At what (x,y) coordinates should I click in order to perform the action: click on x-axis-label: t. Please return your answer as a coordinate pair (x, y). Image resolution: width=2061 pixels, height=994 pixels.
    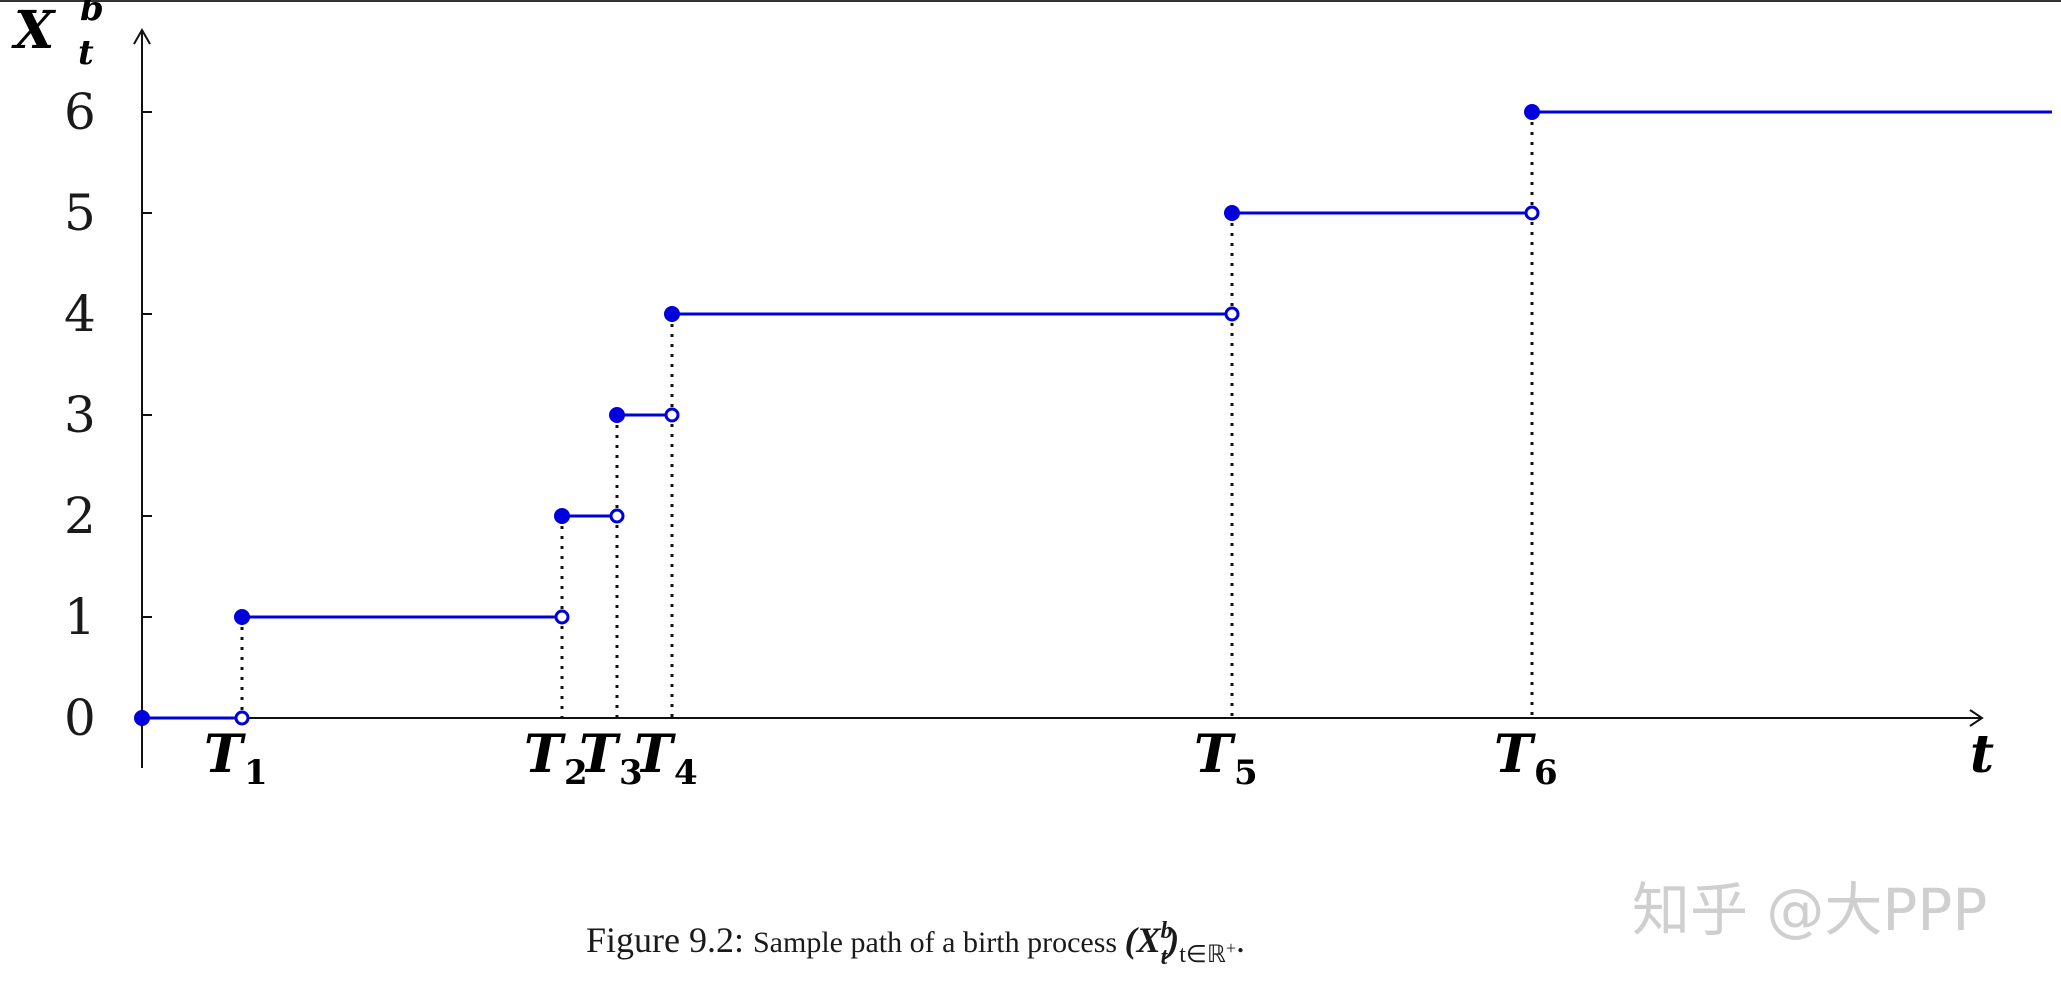
    Looking at the image, I should click on (1982, 754).